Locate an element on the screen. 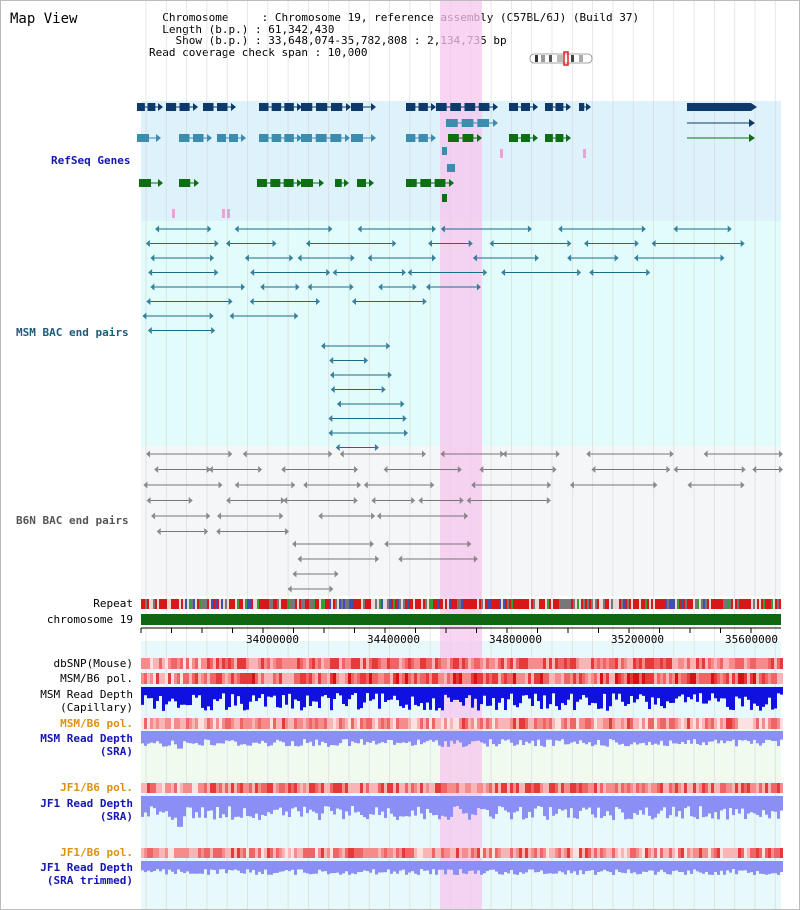 The image size is (800, 910). track-label-repeat: Repeat is located at coordinates (113, 603).